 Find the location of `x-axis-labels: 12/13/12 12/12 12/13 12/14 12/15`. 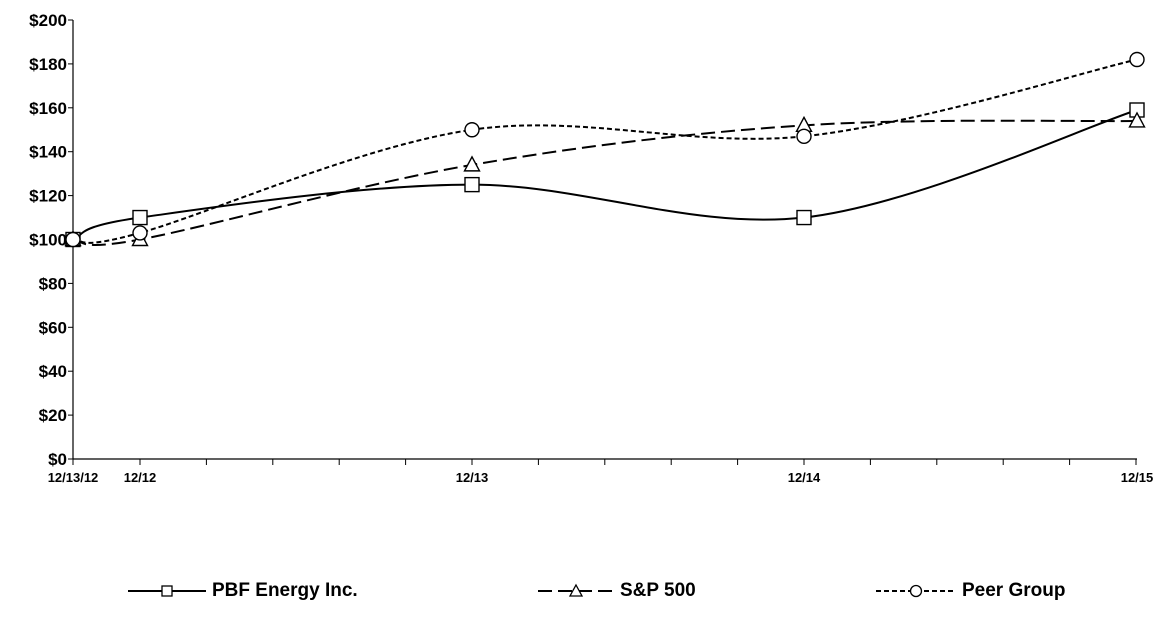

x-axis-labels: 12/13/12 12/12 12/13 12/14 12/15 is located at coordinates (601, 477).